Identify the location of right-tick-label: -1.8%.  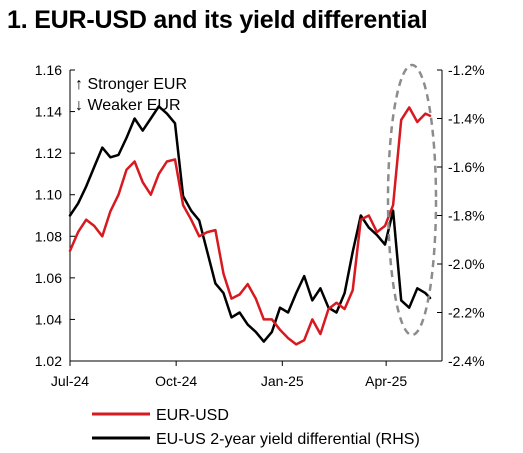
(466, 216).